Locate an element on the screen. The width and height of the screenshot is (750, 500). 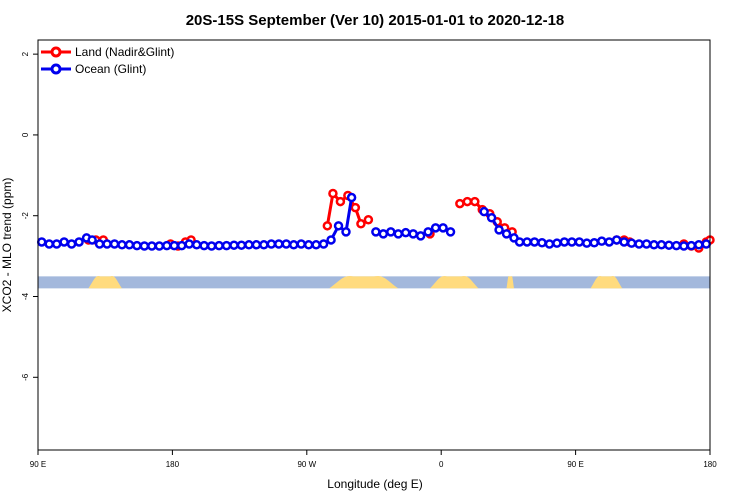
x-axis-label: Longitude (deg E) is located at coordinates (374, 484).